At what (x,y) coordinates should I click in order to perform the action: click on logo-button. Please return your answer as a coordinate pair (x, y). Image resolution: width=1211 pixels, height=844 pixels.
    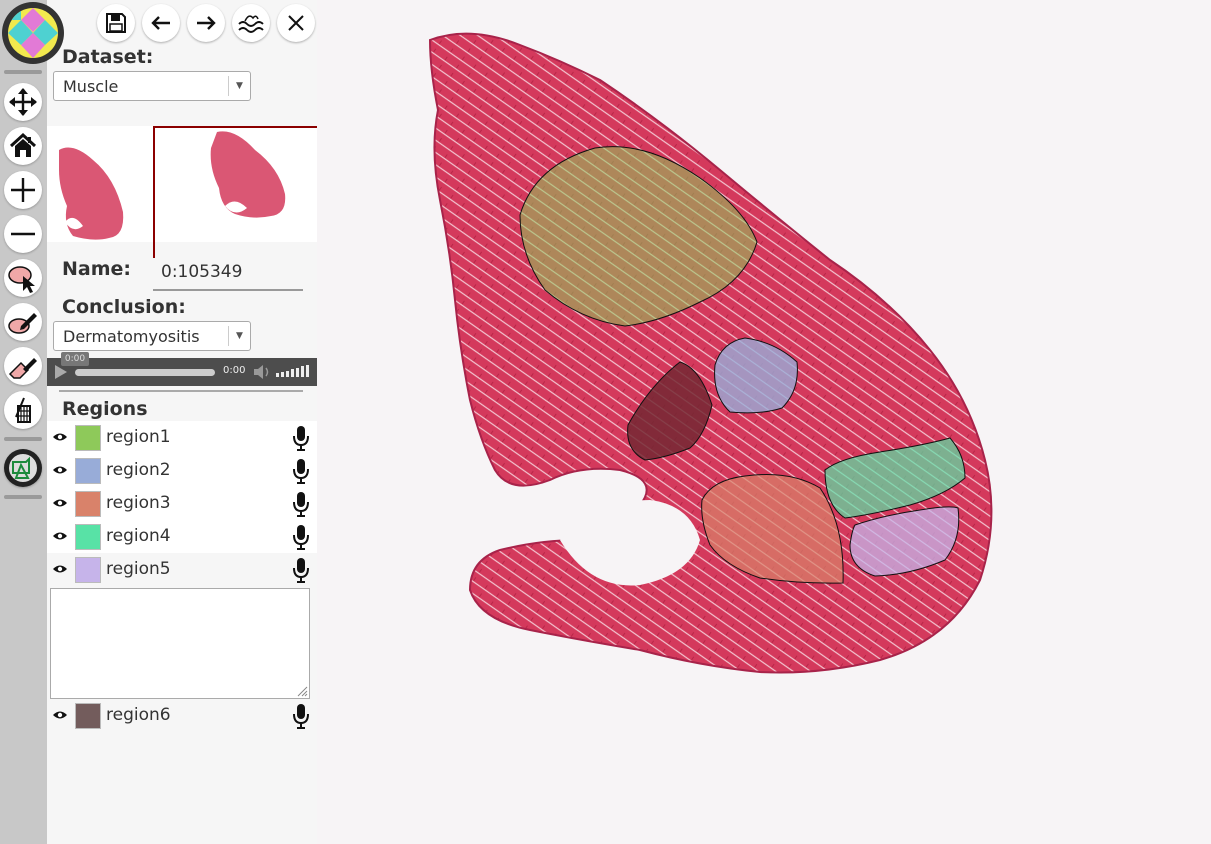
    Looking at the image, I should click on (33, 33).